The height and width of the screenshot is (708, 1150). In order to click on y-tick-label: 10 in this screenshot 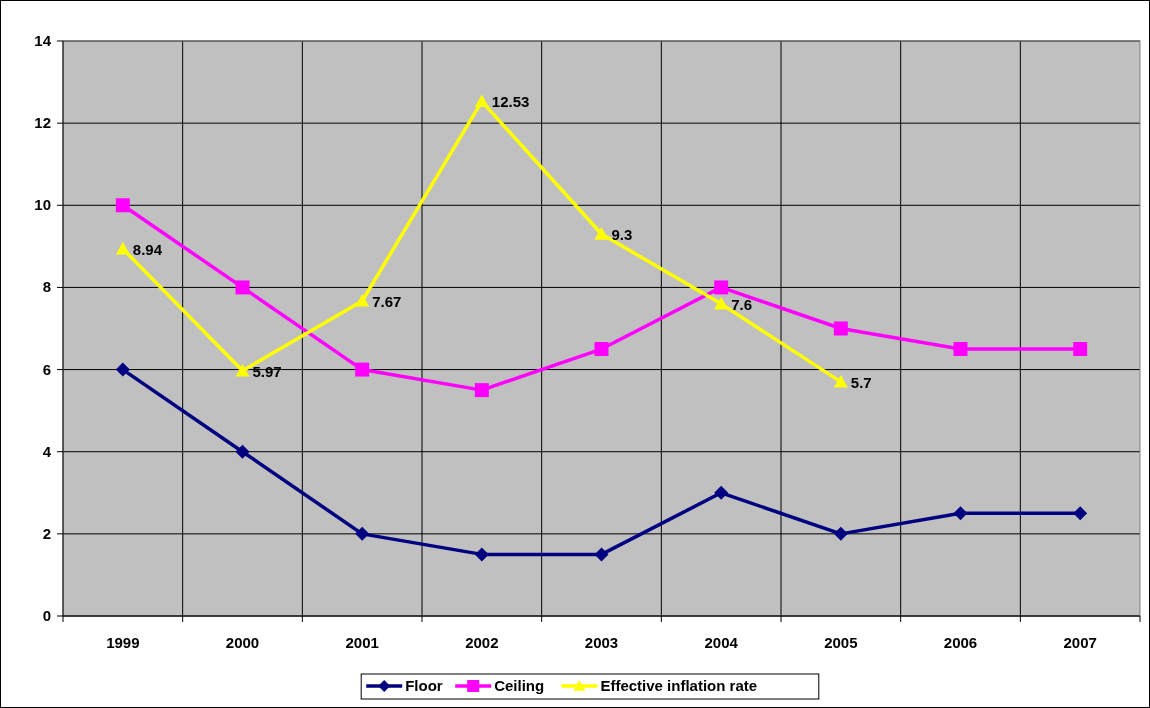, I will do `click(42, 205)`.